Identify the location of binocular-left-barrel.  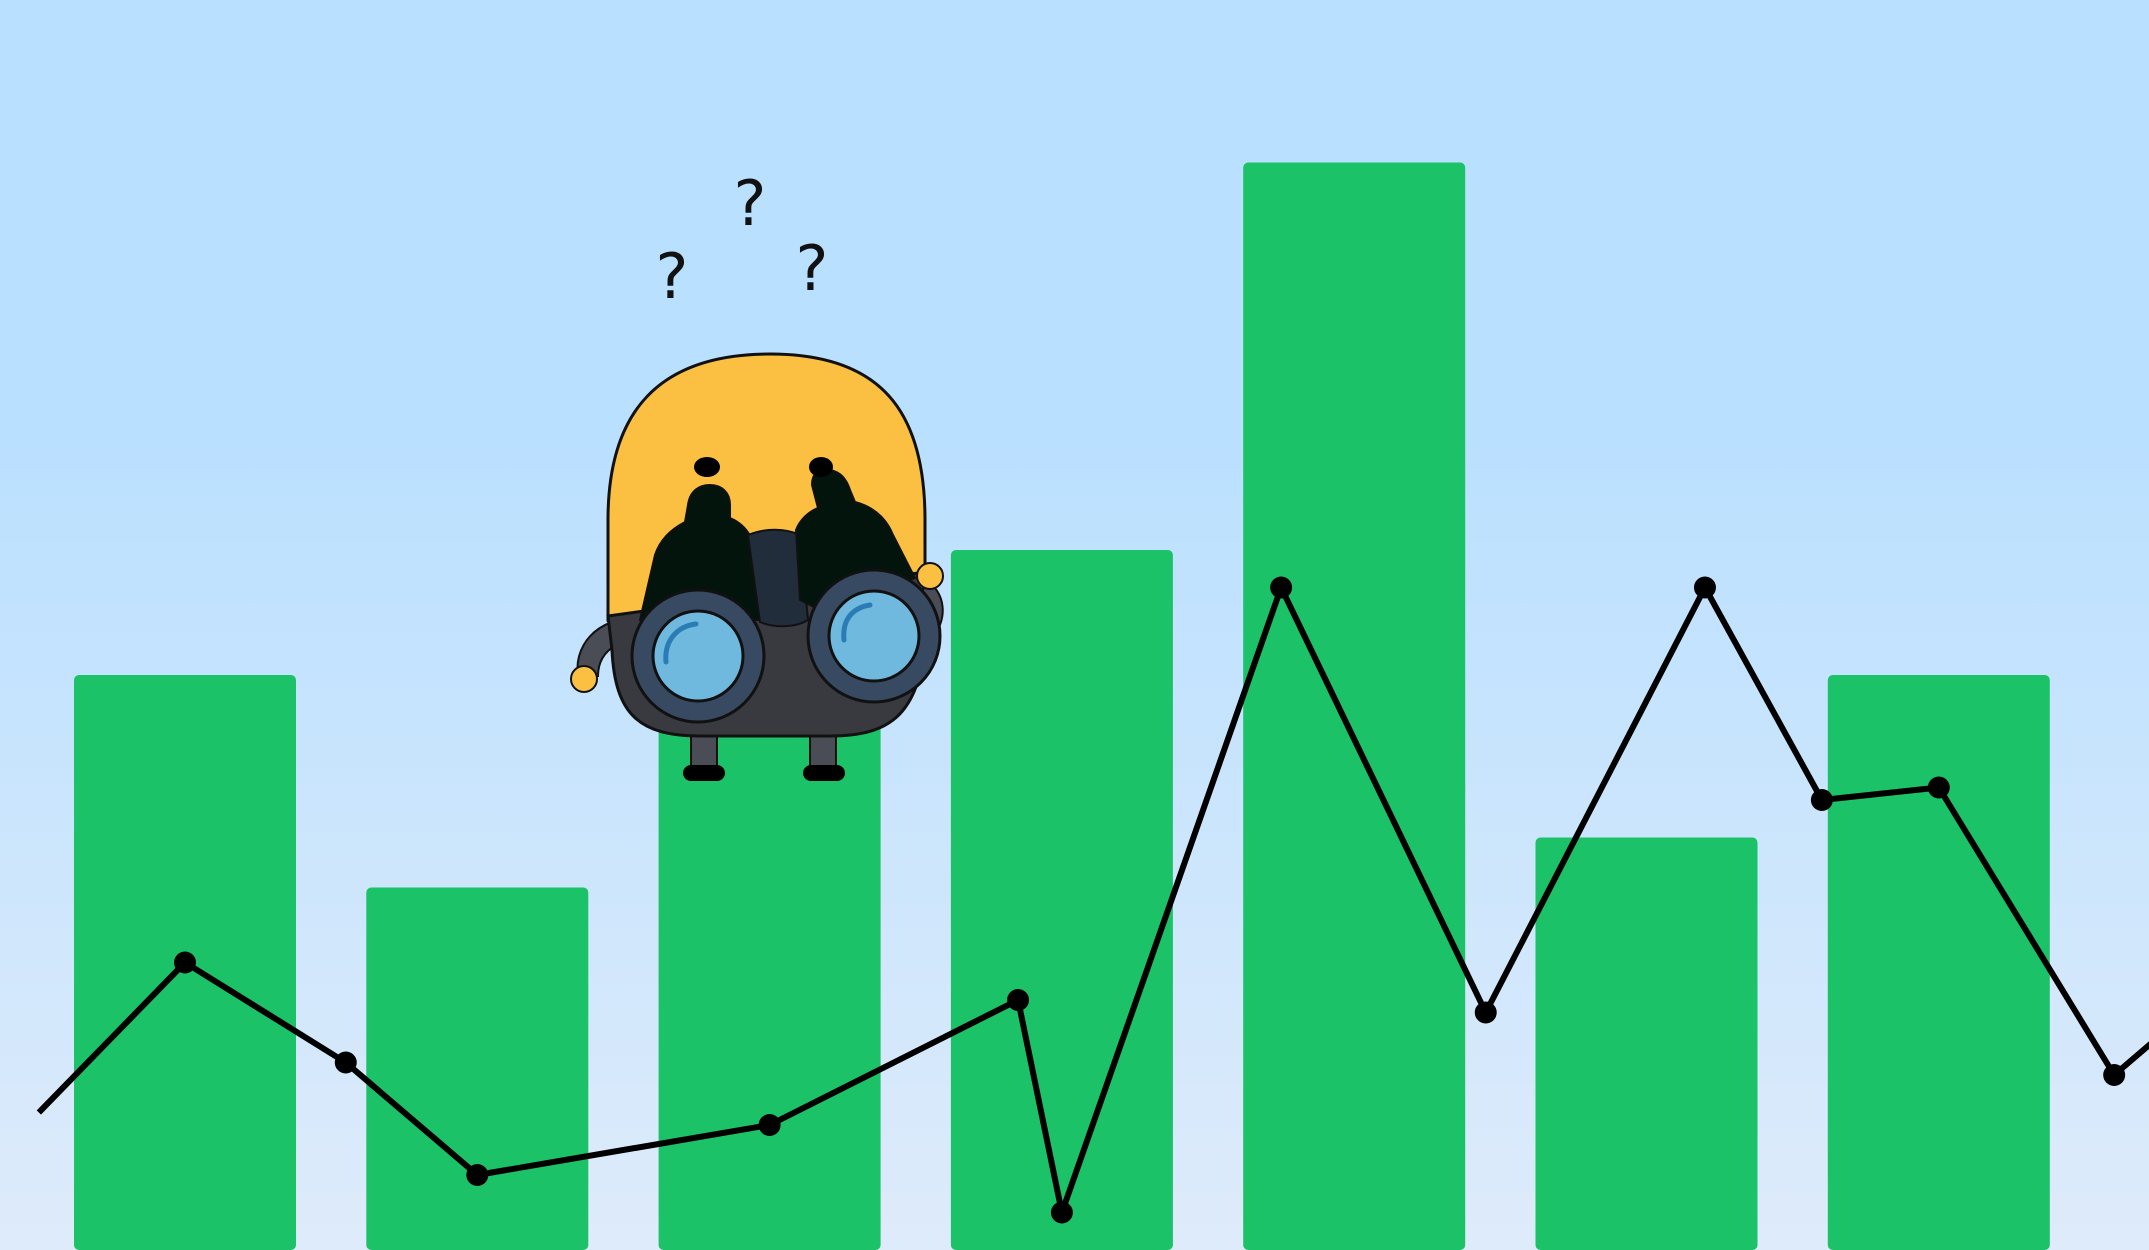
(700, 552).